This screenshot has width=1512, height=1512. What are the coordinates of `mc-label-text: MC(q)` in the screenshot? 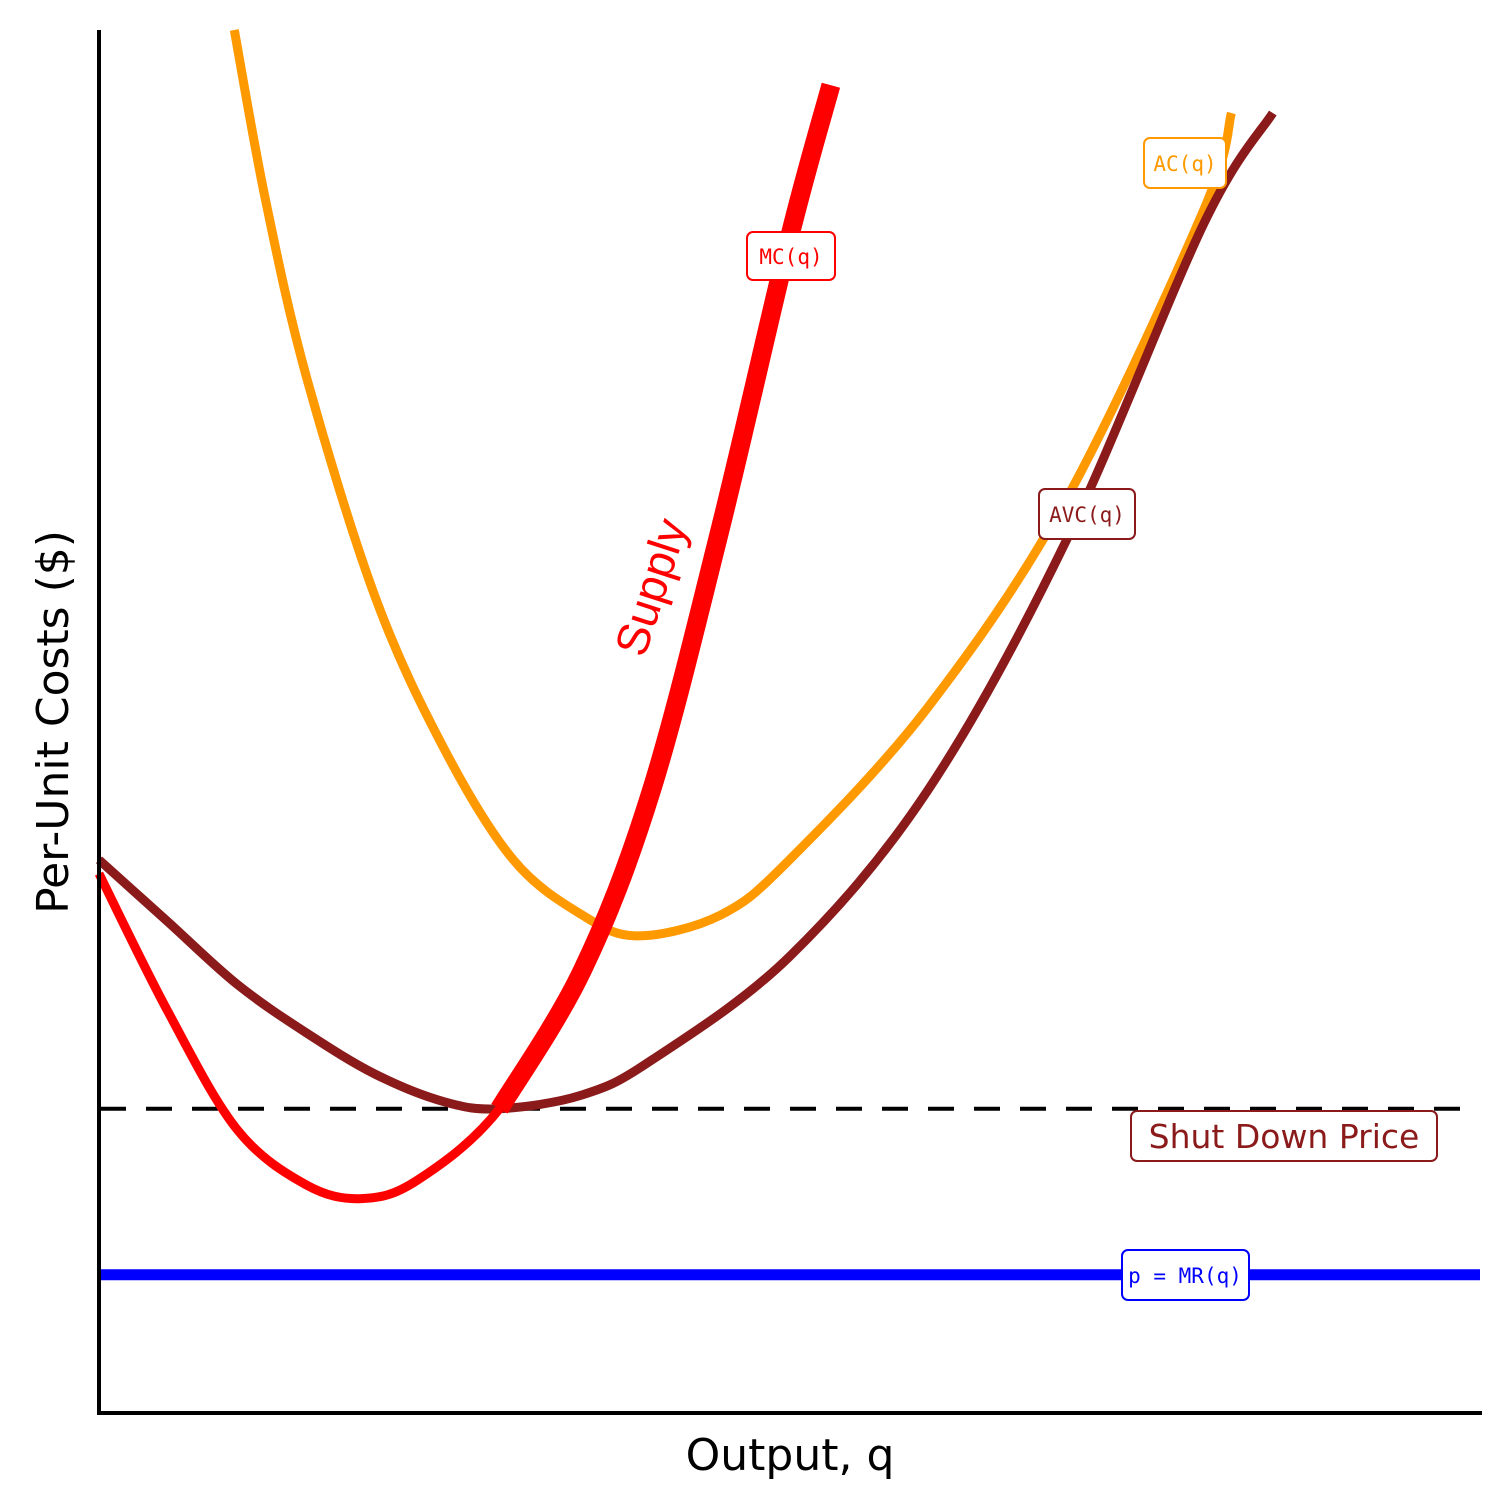 It's located at (790, 257).